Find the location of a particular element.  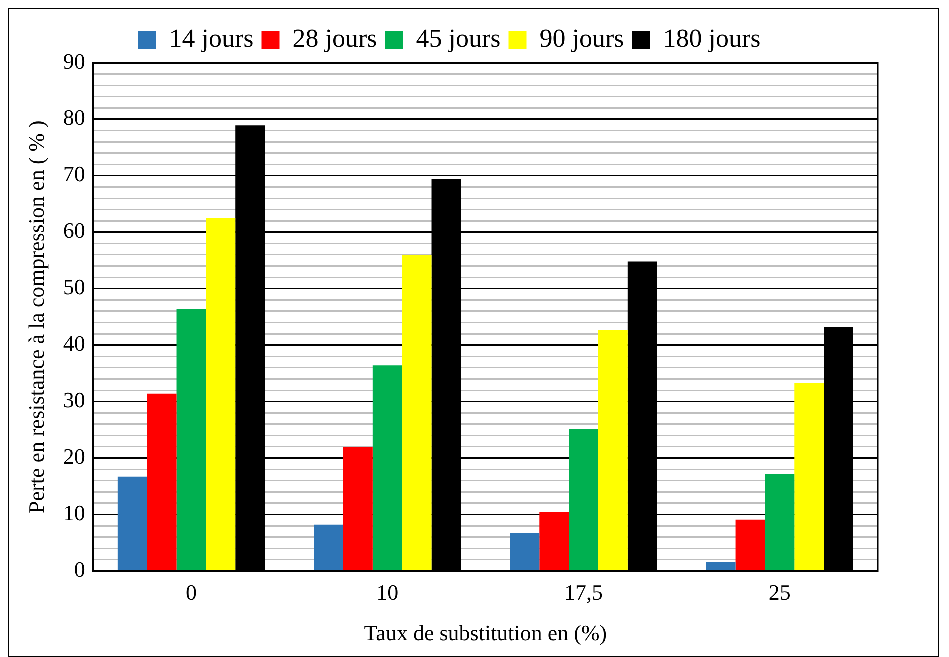

legend-label: 14 jours is located at coordinates (211, 38).